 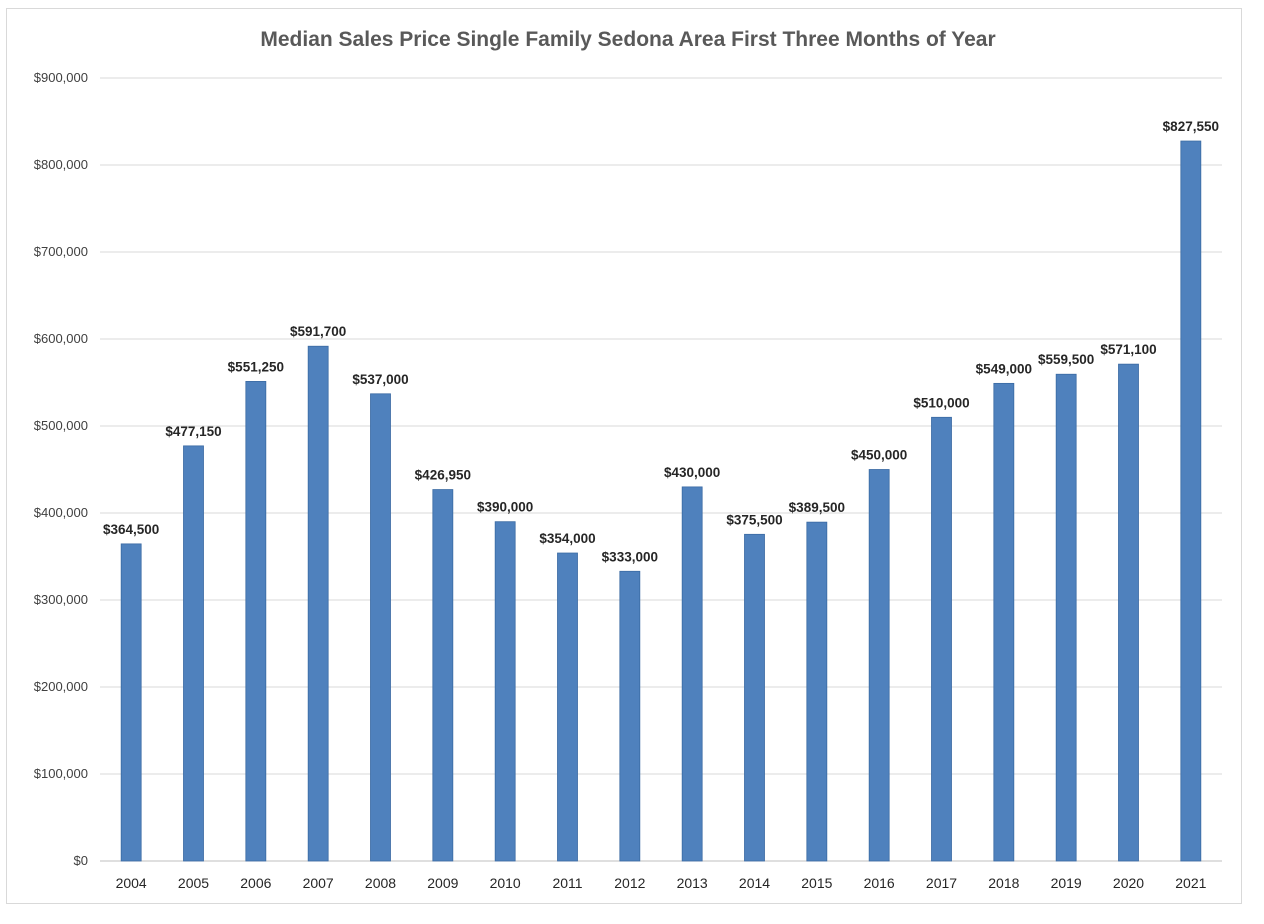 I want to click on data-label: $389,500, so click(x=817, y=507).